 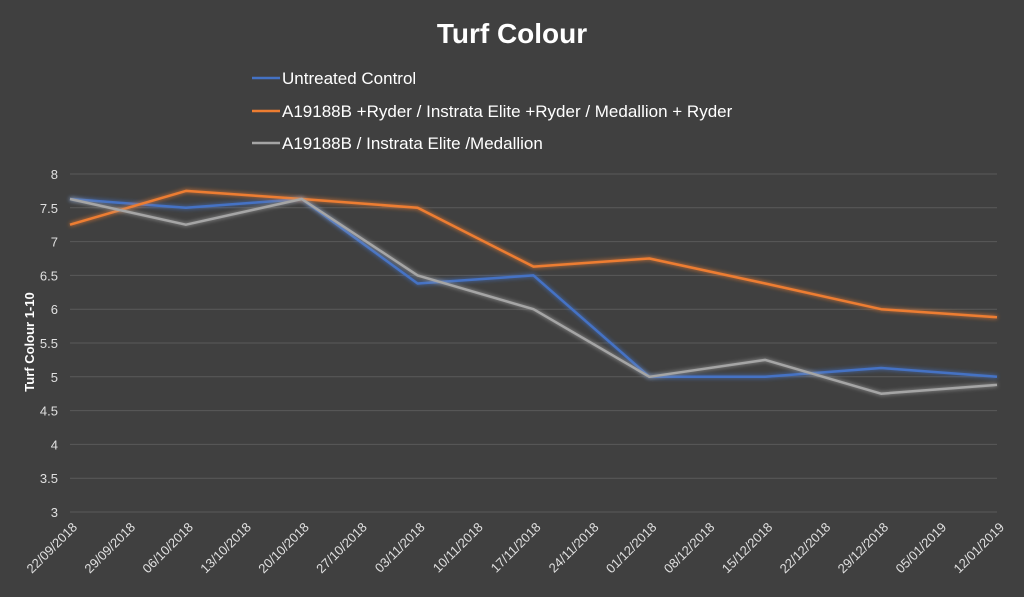 What do you see at coordinates (167, 548) in the screenshot?
I see `x-tick-label: 06/10/2018` at bounding box center [167, 548].